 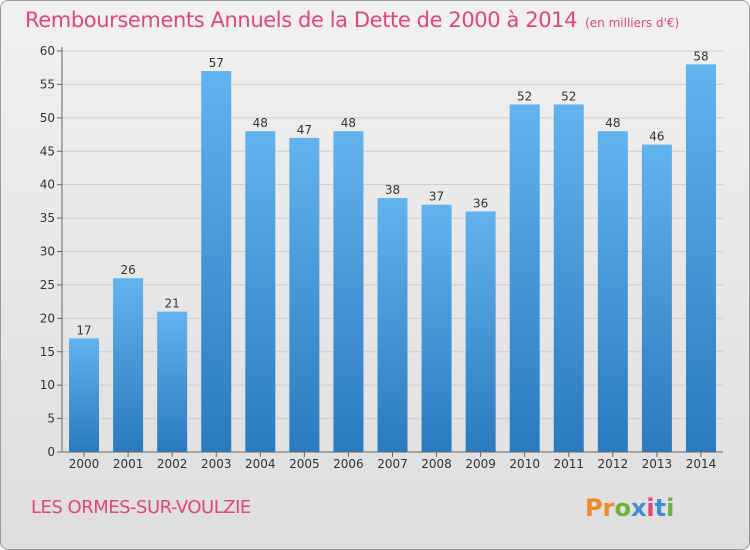 I want to click on x-tick-label: 2012, so click(x=613, y=464).